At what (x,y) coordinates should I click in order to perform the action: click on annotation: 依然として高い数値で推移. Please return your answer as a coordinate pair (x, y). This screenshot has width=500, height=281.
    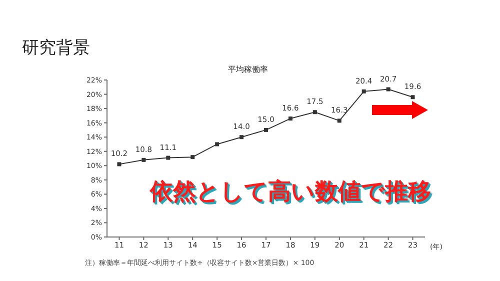
    Looking at the image, I should click on (290, 192).